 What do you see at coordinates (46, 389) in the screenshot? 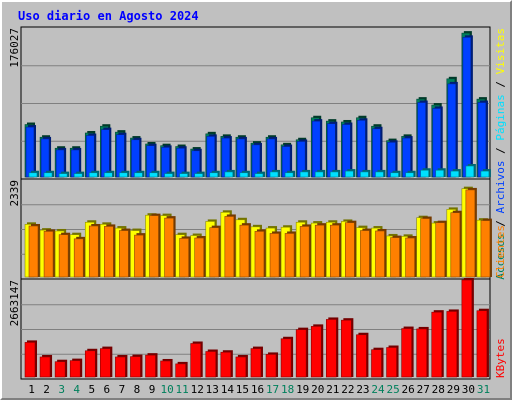
I see `x-tick-label-day-2: 2` at bounding box center [46, 389].